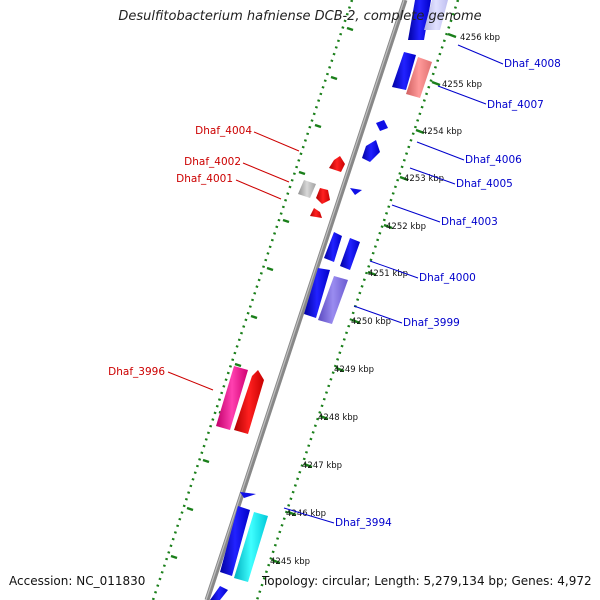 The image size is (600, 600). I want to click on reverse-gene-labels: Dhaf_4004 Dhaf_4002 Dhaf_4001 Dhaf_3996, so click(180, 251).